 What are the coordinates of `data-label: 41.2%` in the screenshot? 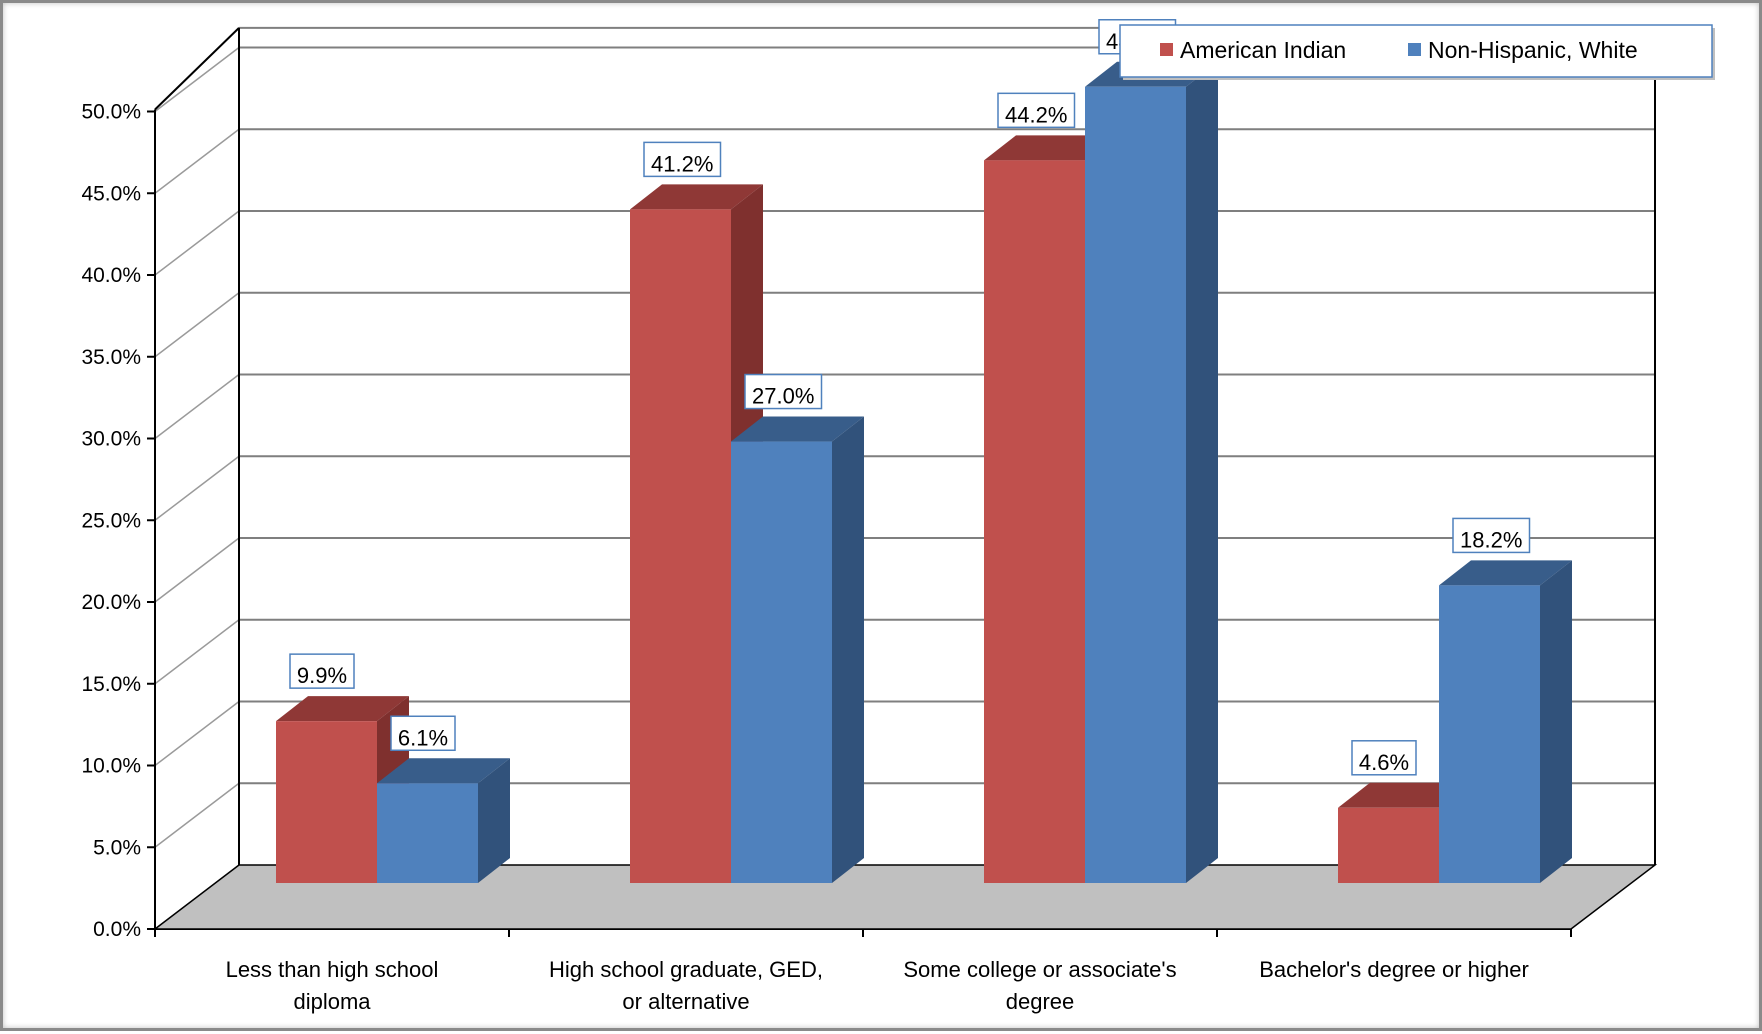 It's located at (682, 163).